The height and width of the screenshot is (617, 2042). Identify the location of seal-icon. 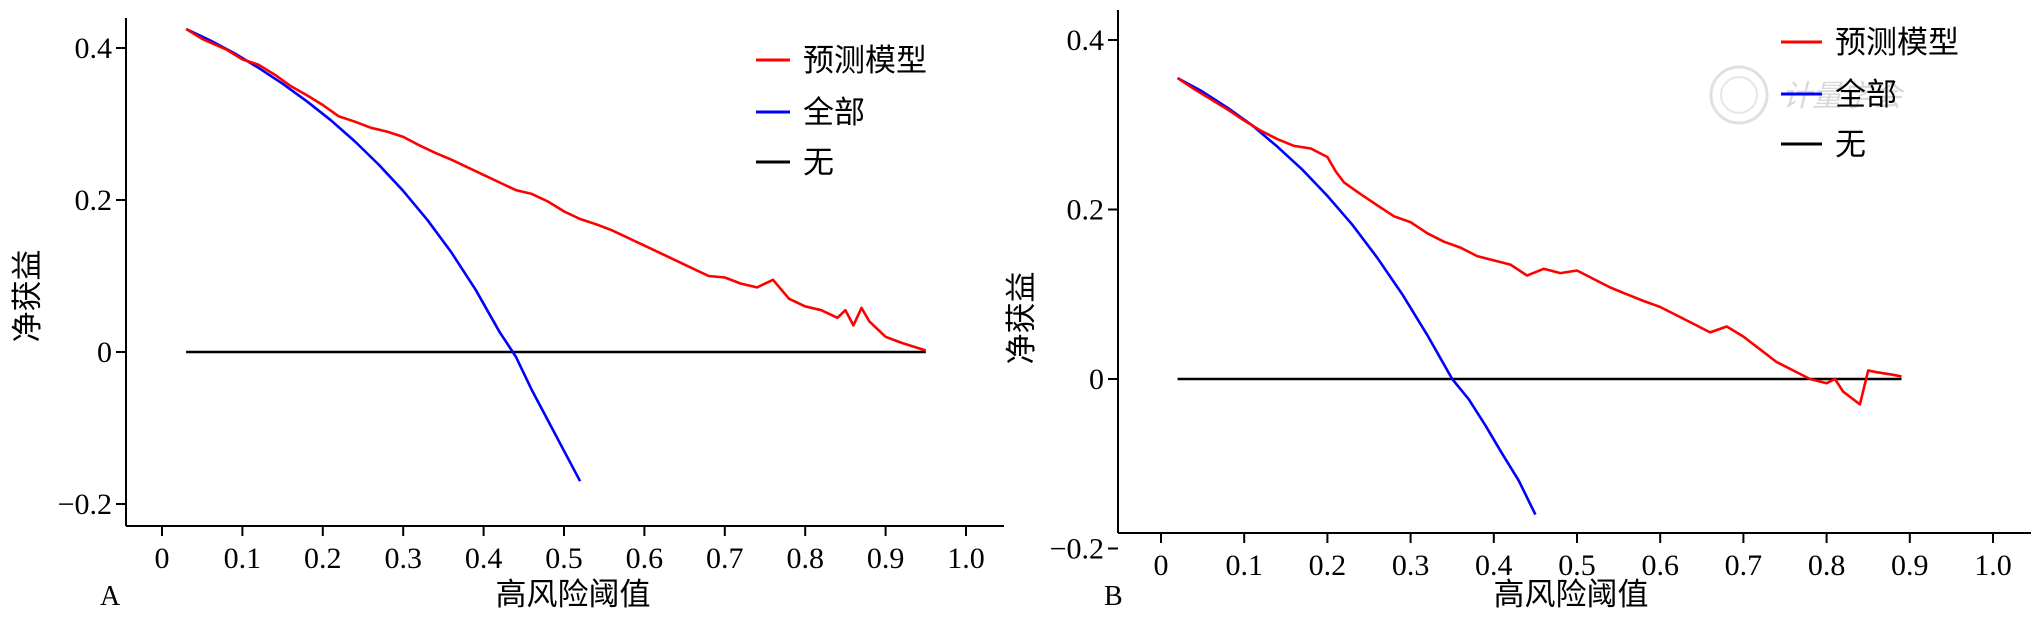
(1739, 95).